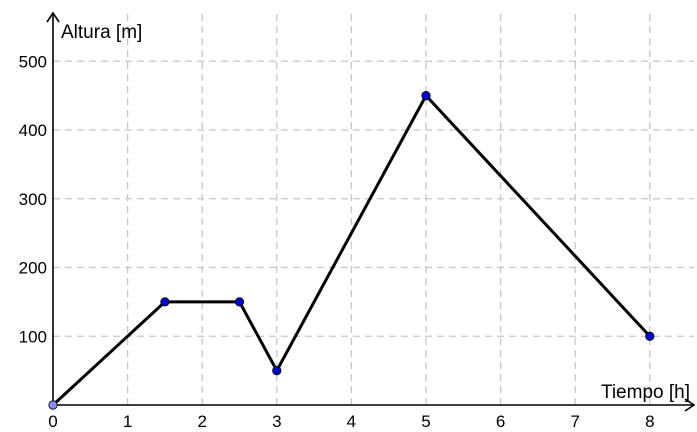 This screenshot has width=697, height=432. What do you see at coordinates (33, 336) in the screenshot?
I see `y-tick-label: 100` at bounding box center [33, 336].